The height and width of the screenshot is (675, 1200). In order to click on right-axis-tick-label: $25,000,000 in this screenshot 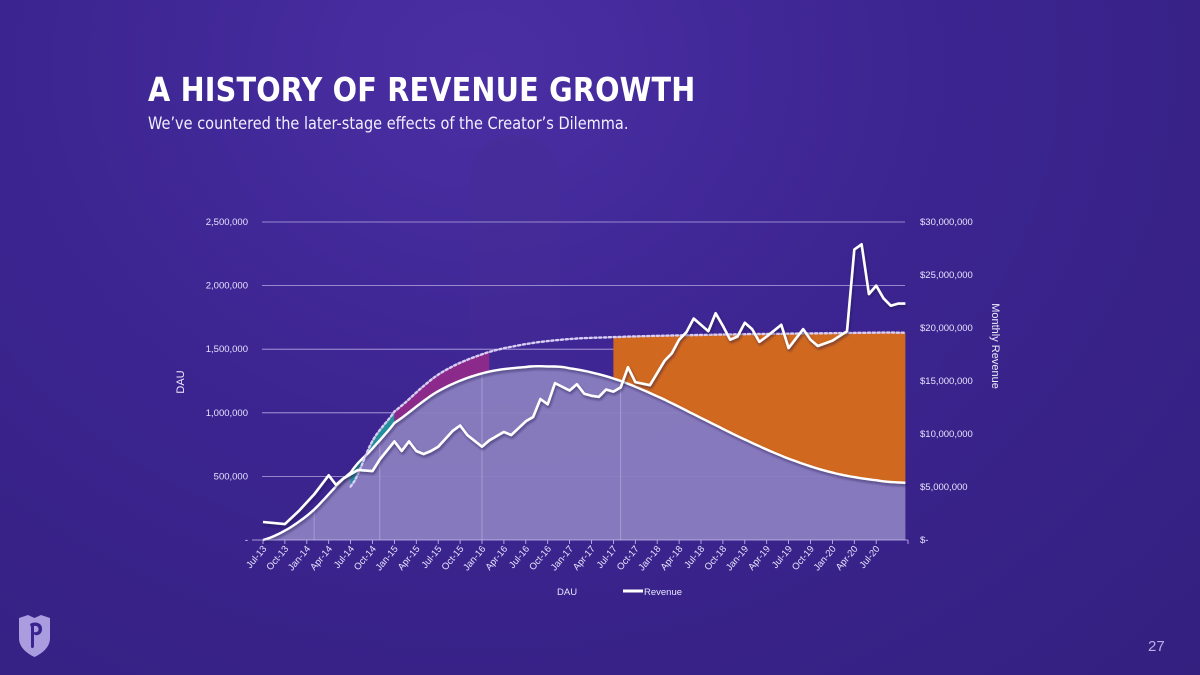, I will do `click(946, 275)`.